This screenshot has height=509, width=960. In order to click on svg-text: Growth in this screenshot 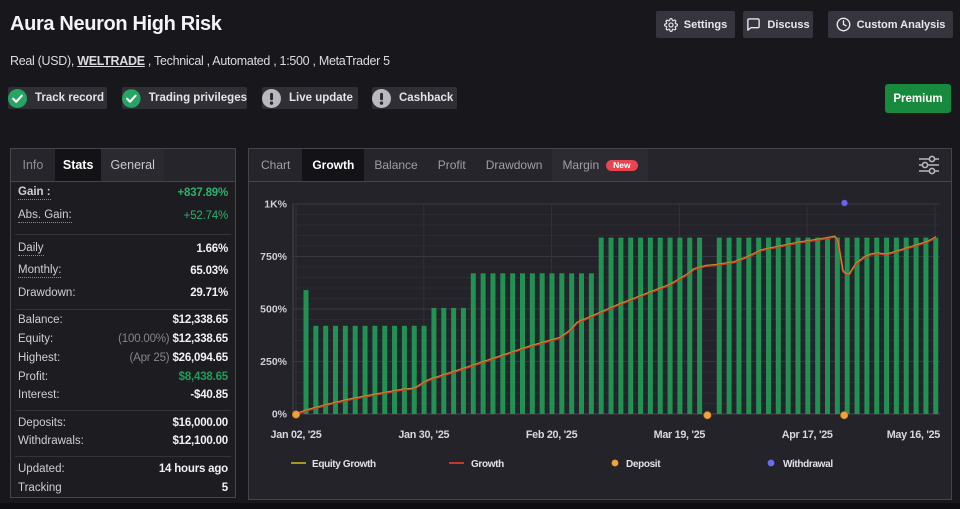, I will do `click(487, 464)`.